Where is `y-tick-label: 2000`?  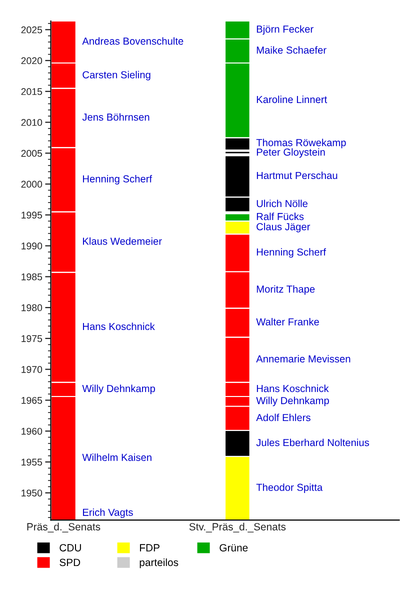 y-tick-label: 2000 is located at coordinates (31, 184).